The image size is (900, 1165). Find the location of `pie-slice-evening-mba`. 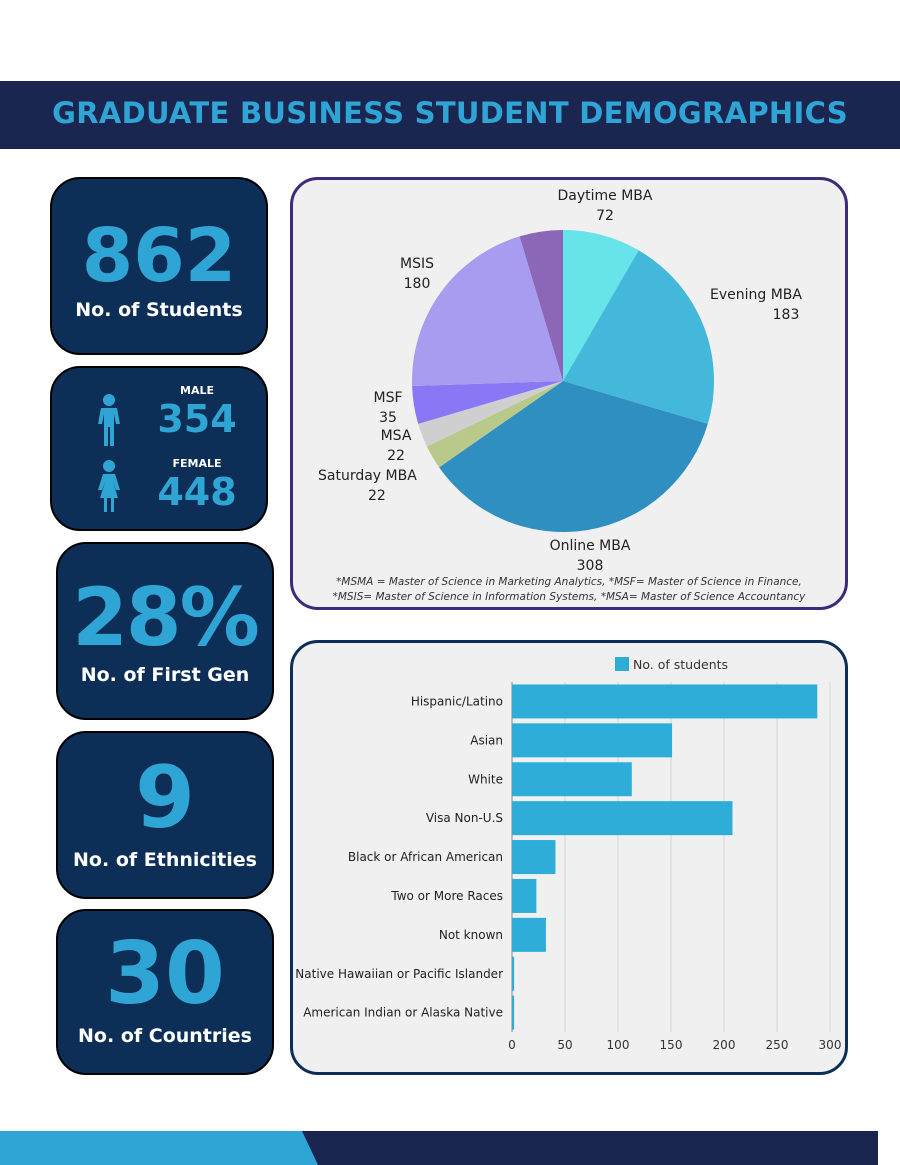

pie-slice-evening-mba is located at coordinates (638, 337).